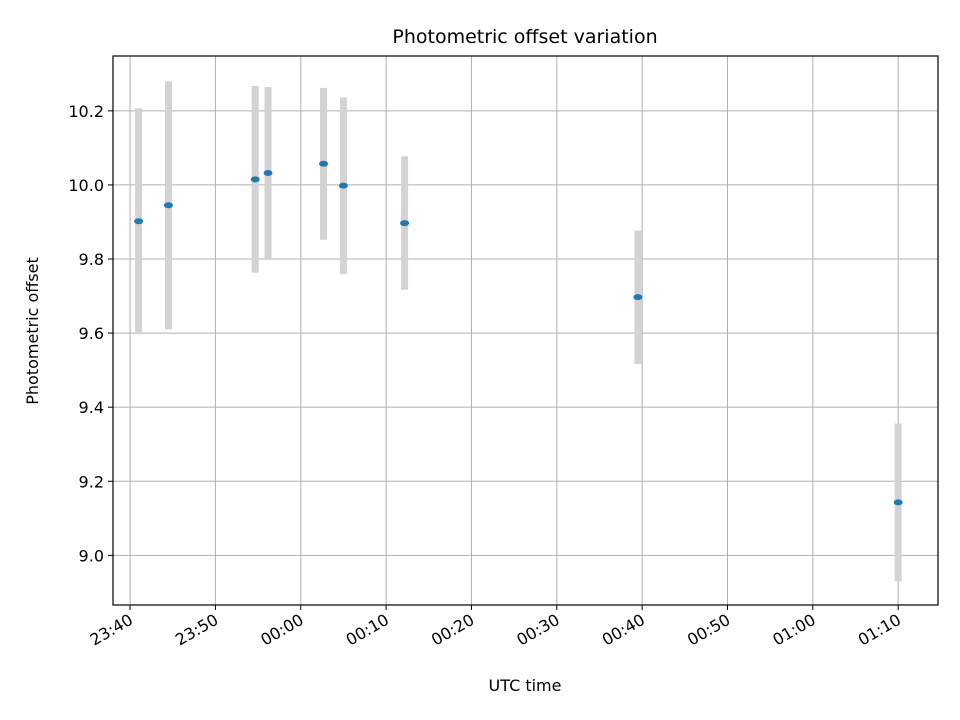 This screenshot has width=960, height=720. Describe the element at coordinates (91, 555) in the screenshot. I see `y-tick-label: 9.0` at that location.